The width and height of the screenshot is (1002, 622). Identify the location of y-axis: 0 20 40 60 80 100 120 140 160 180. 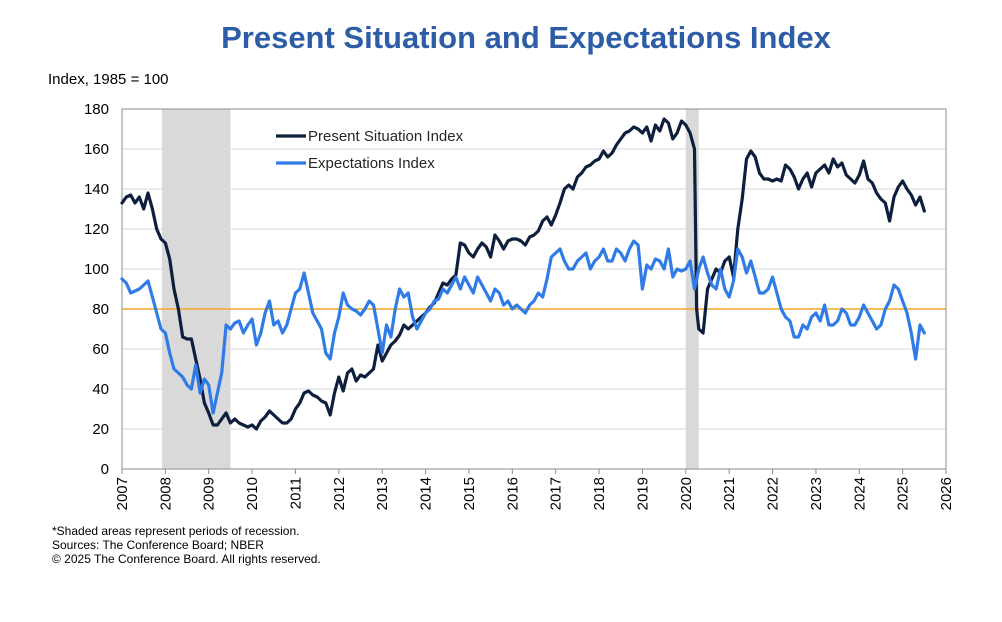
(96, 289).